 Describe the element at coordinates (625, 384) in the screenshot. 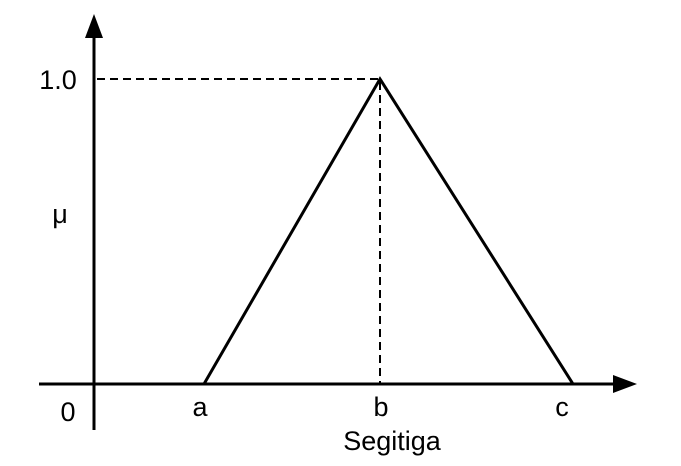

I see `x-axis-arrowhead` at that location.